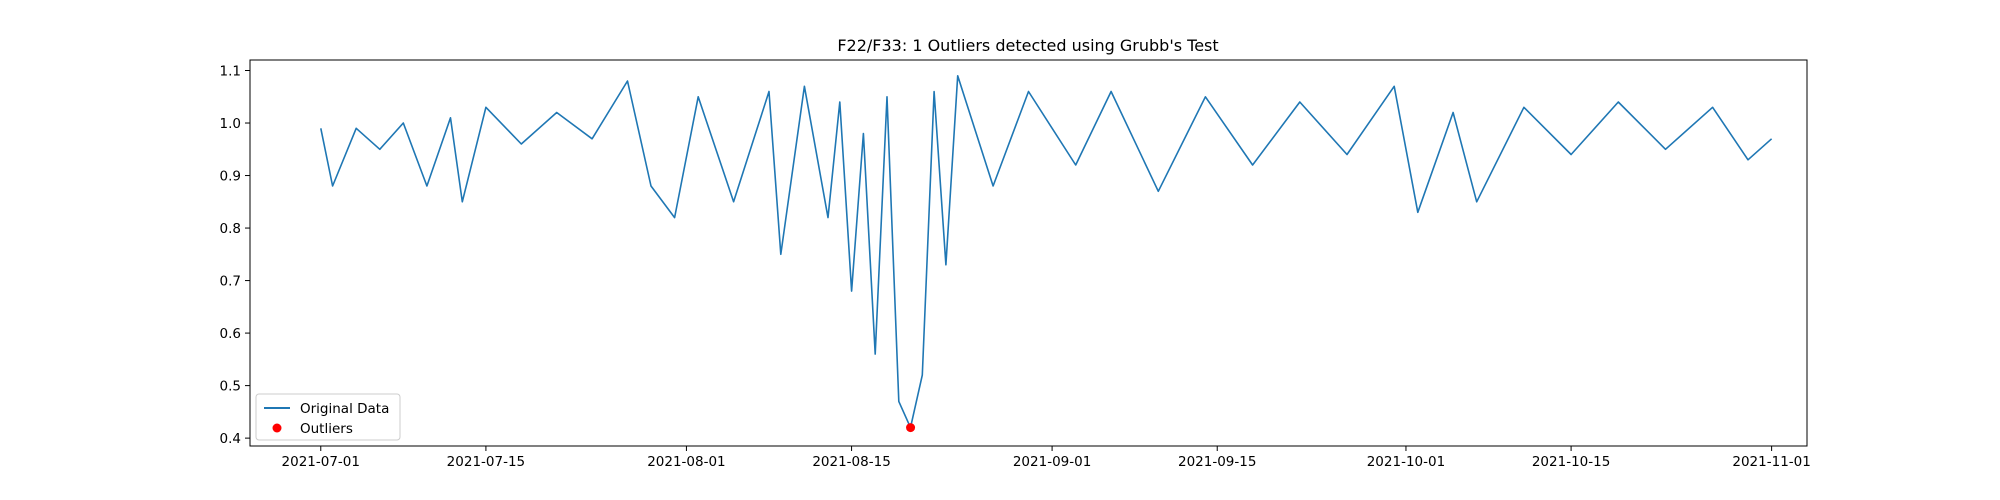 The height and width of the screenshot is (500, 2000). Describe the element at coordinates (851, 462) in the screenshot. I see `x-tick-label: 2021-08-15` at that location.